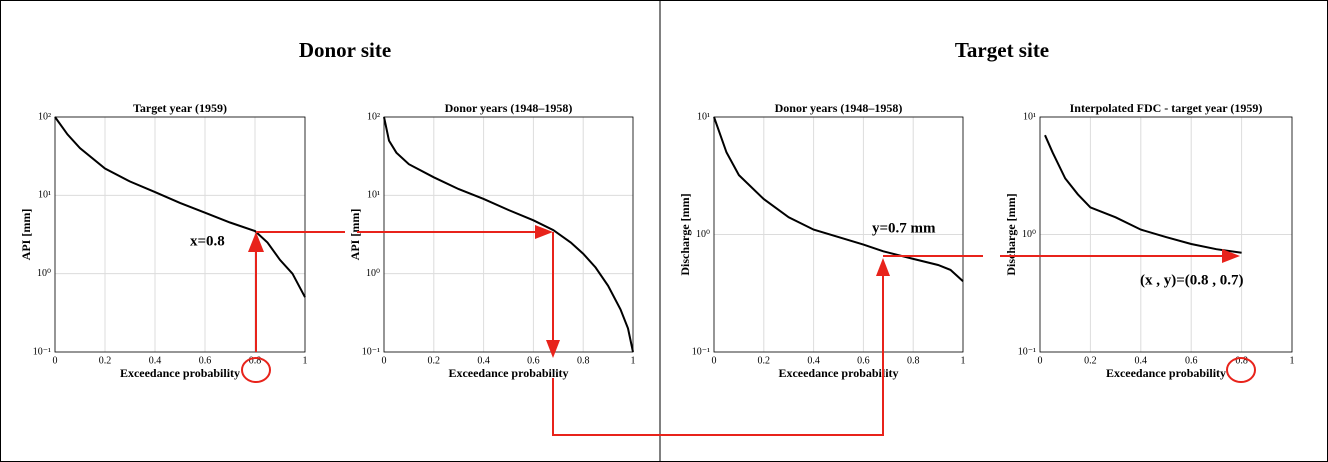 The image size is (1328, 462). Describe the element at coordinates (180, 108) in the screenshot. I see `chart-title: Target year (1959)` at that location.